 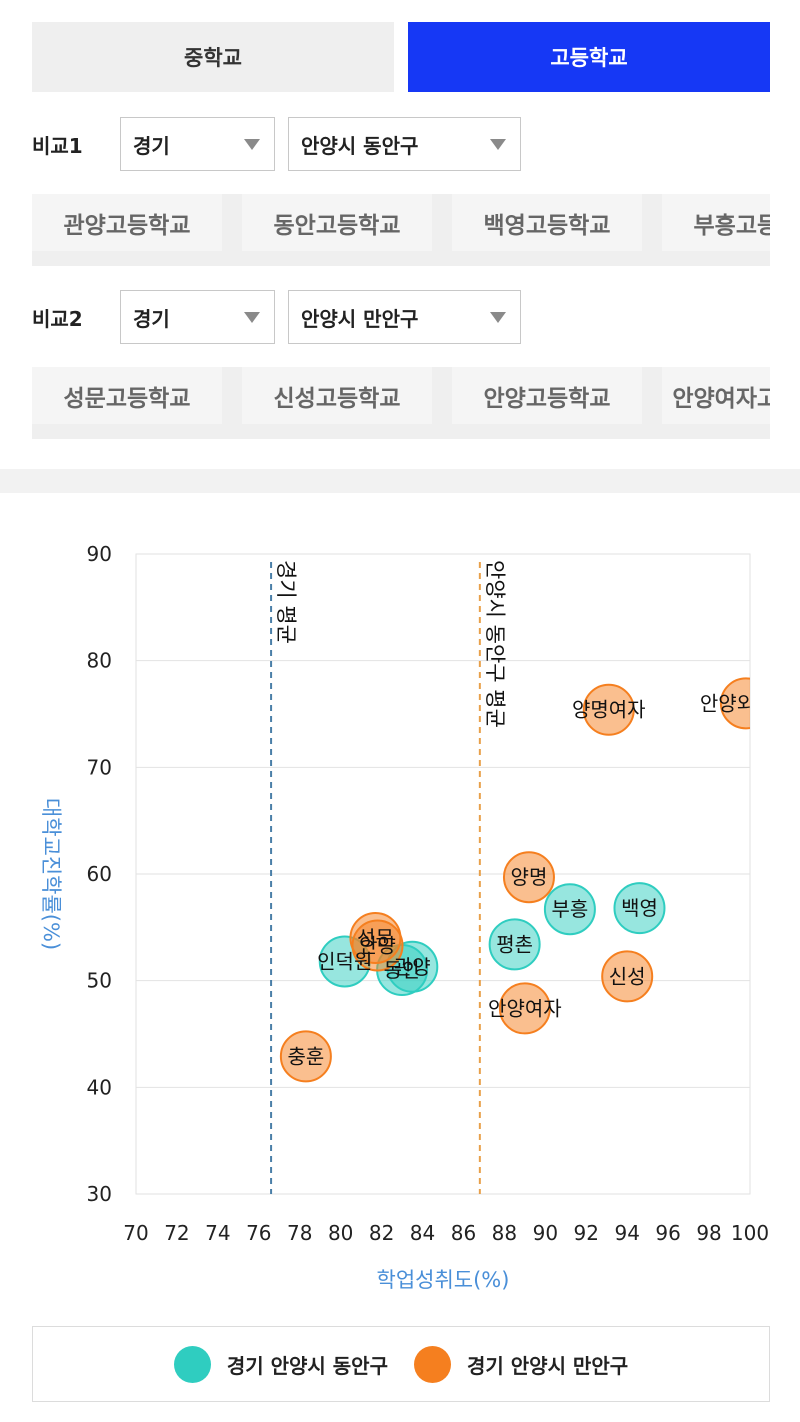 What do you see at coordinates (708, 1233) in the screenshot?
I see `x-tick-label: 98` at bounding box center [708, 1233].